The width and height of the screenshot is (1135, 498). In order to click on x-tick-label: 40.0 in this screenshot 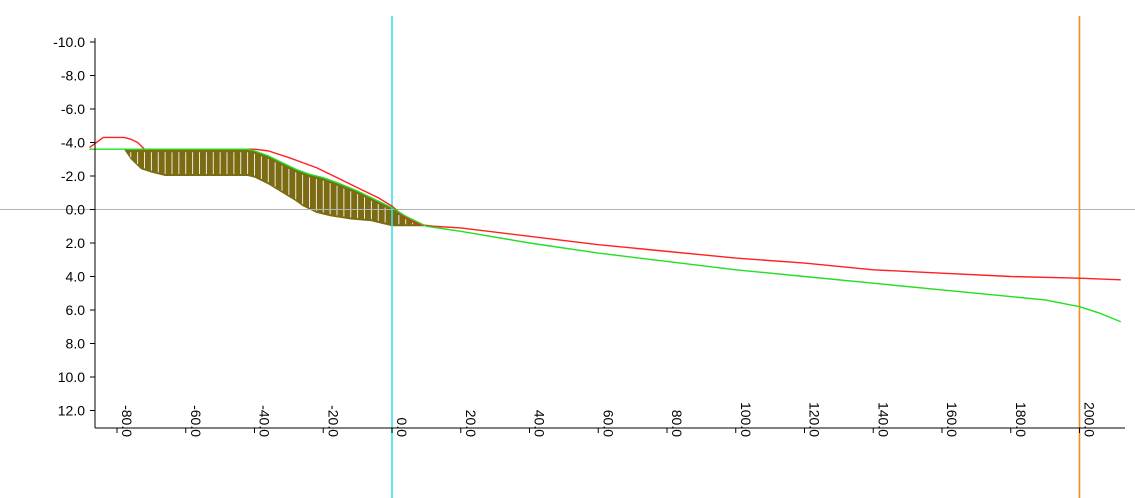, I will do `click(540, 423)`.